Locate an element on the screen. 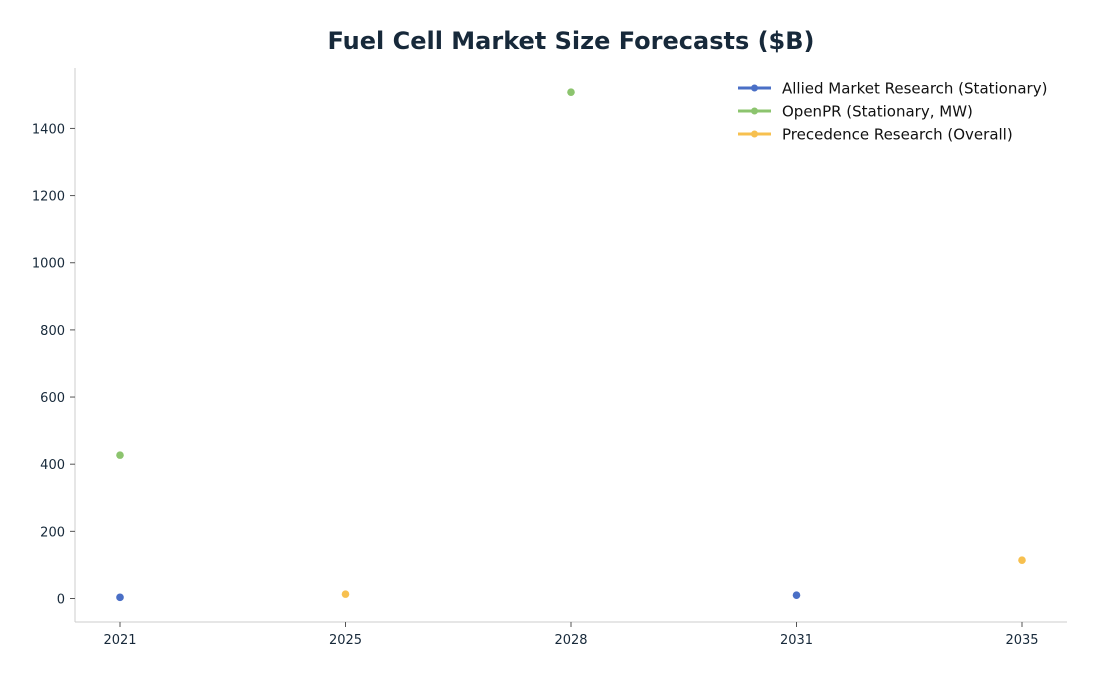 This screenshot has width=1096, height=676. y-tick-label: 1000 is located at coordinates (48, 264).